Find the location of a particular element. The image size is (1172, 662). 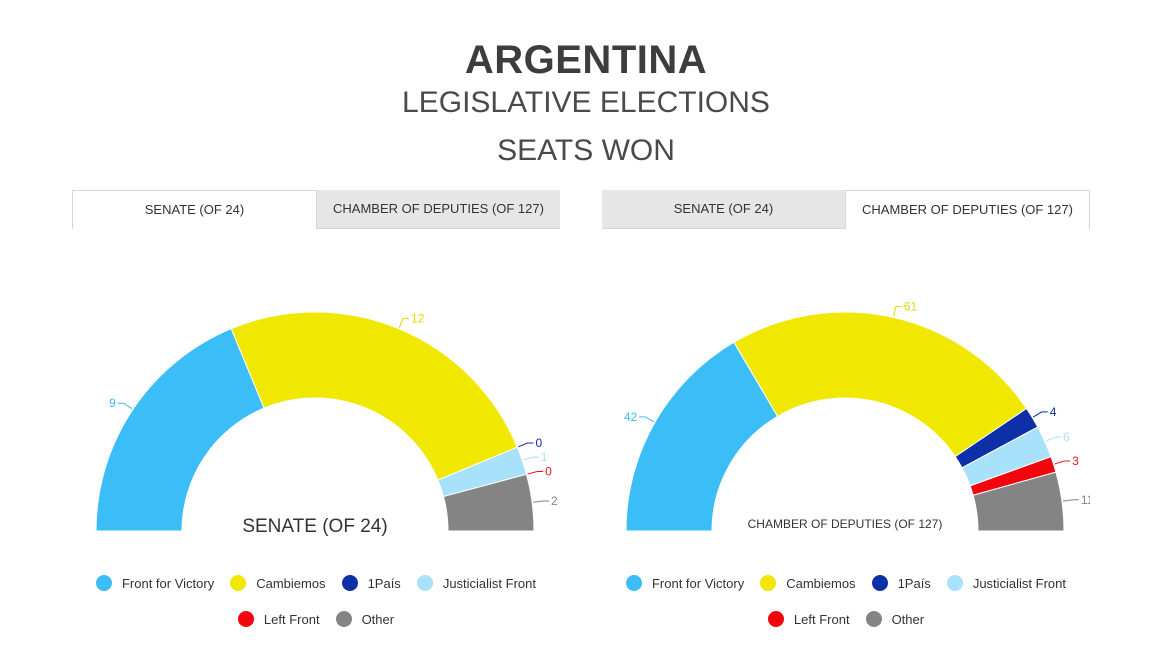

data-label-cambiemos: 12 is located at coordinates (418, 319).